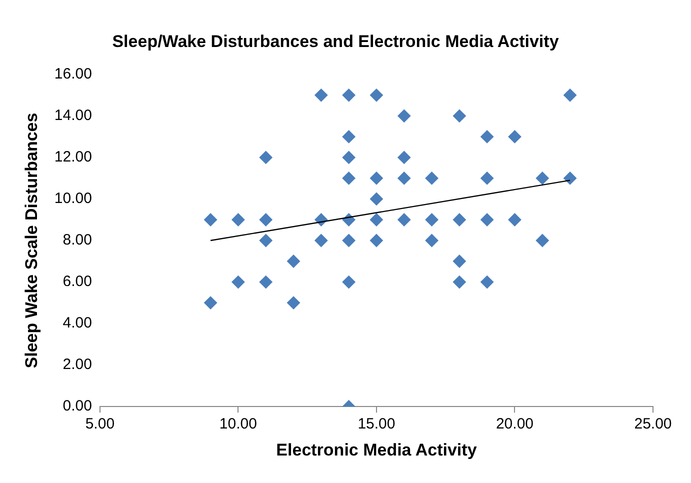 The height and width of the screenshot is (483, 691). Describe the element at coordinates (77, 323) in the screenshot. I see `y-tick-label: 4.00` at that location.